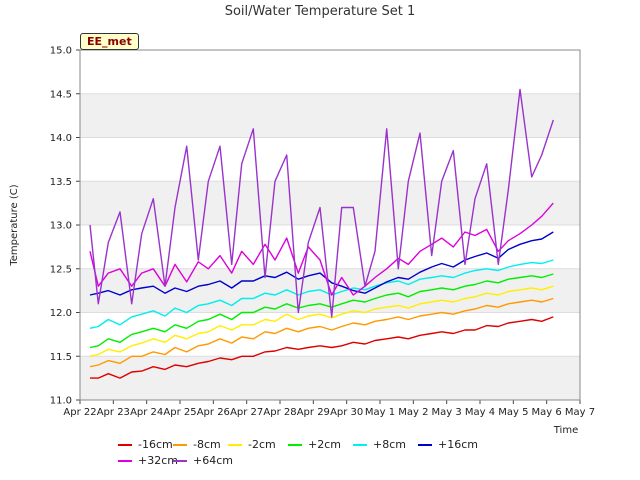 Image resolution: width=640 pixels, height=480 pixels. What do you see at coordinates (547, 412) in the screenshot?
I see `x-tick-label: May 6` at bounding box center [547, 412].